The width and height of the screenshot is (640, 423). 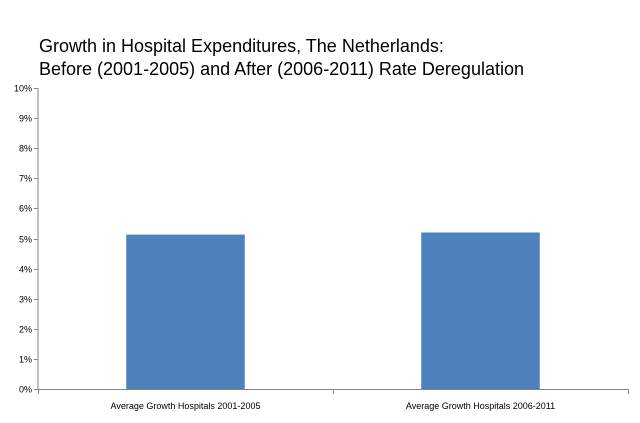 What do you see at coordinates (25, 390) in the screenshot?
I see `y-tick-label: 0%` at bounding box center [25, 390].